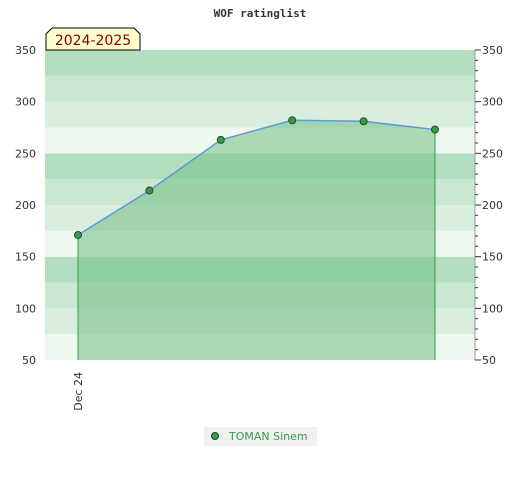 This screenshot has width=520, height=480. Describe the element at coordinates (268, 436) in the screenshot. I see `legend-series-name: TOMAN Sinem` at that location.